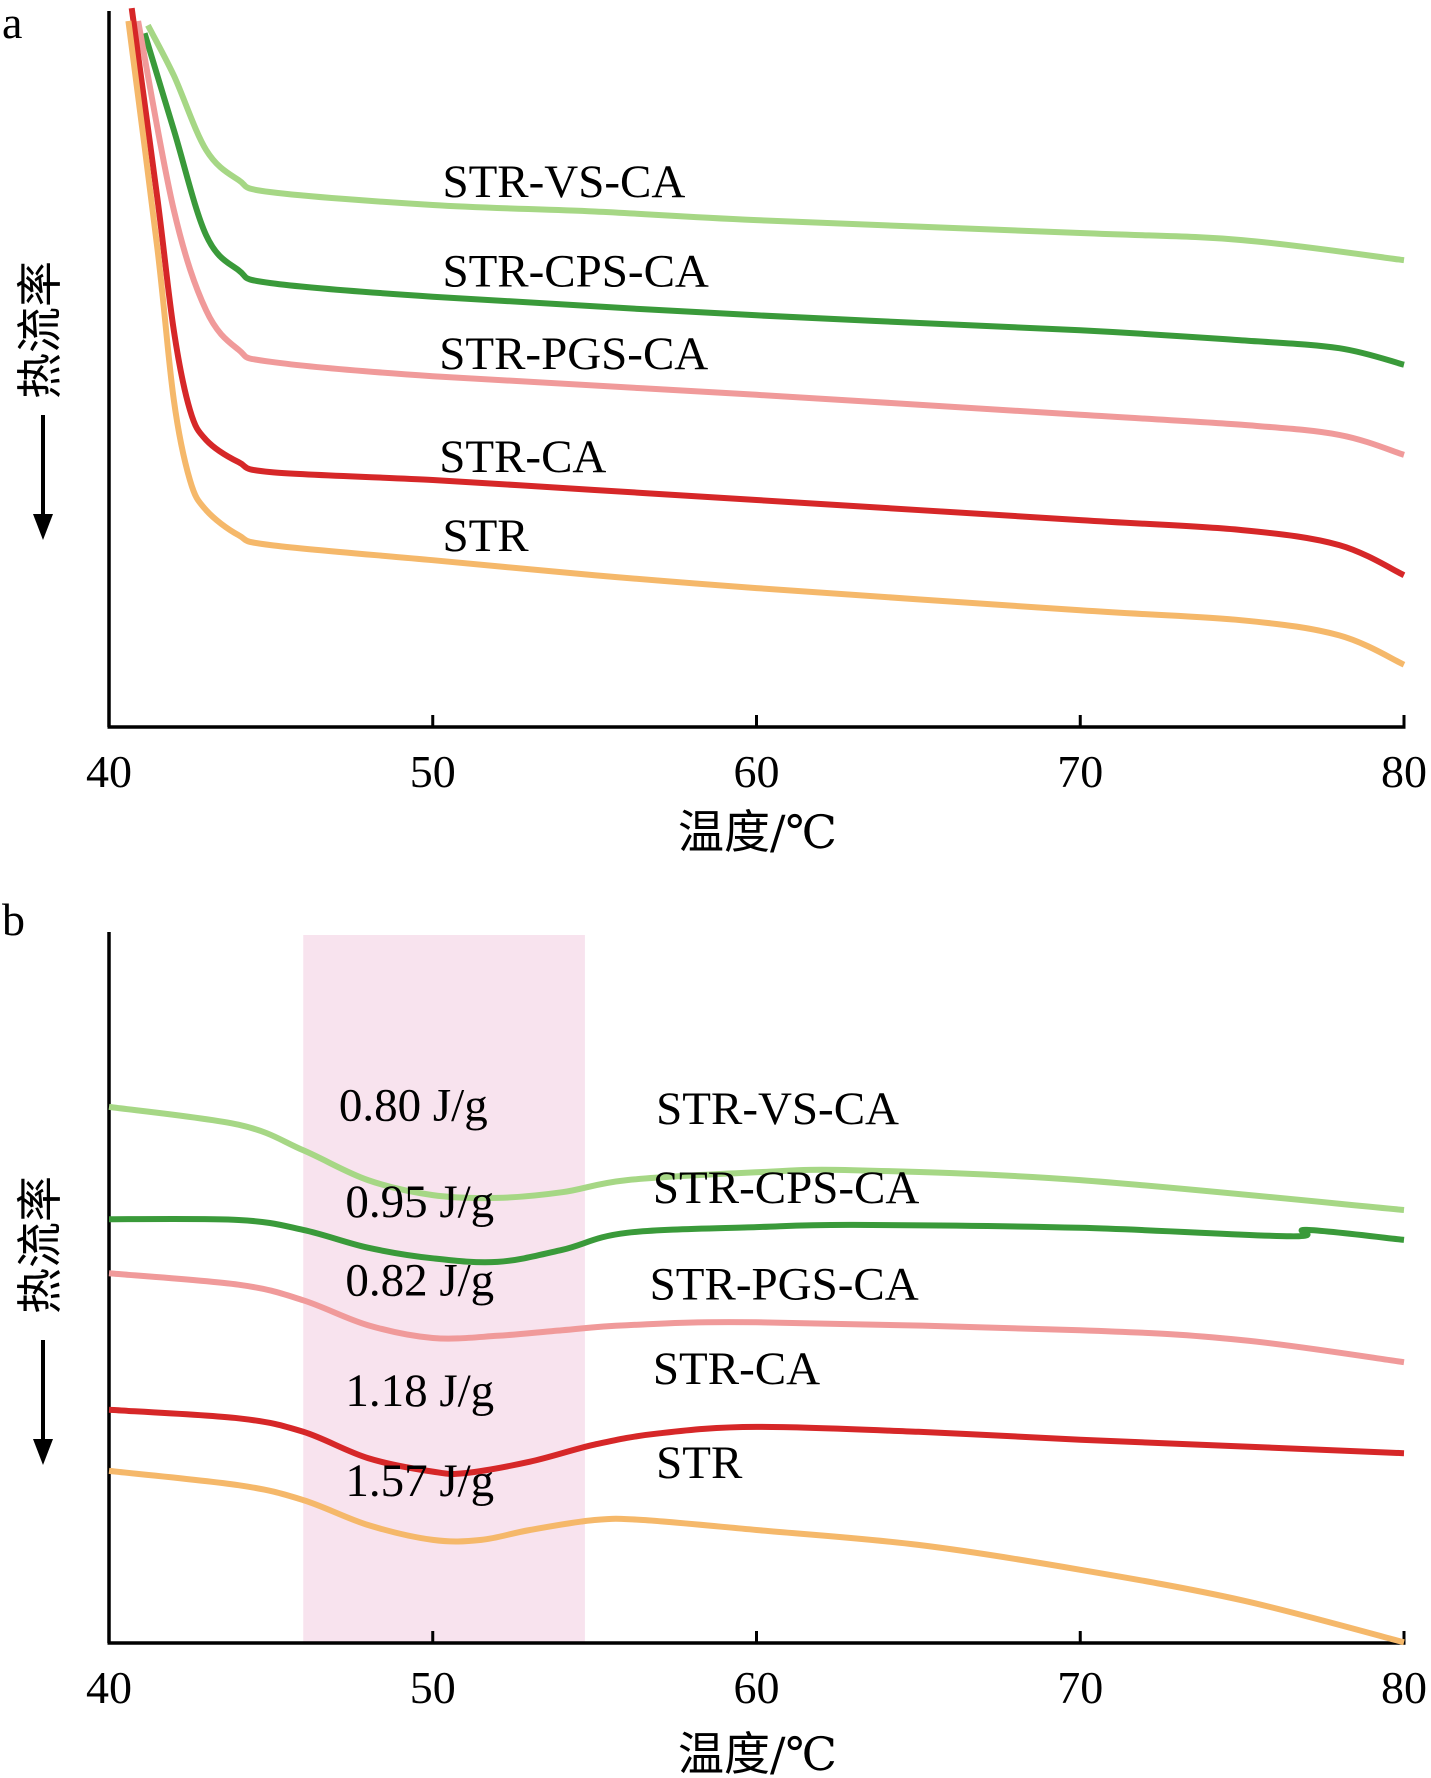 This screenshot has height=1778, width=1431. I want to click on highlight-band, so click(444, 1289).